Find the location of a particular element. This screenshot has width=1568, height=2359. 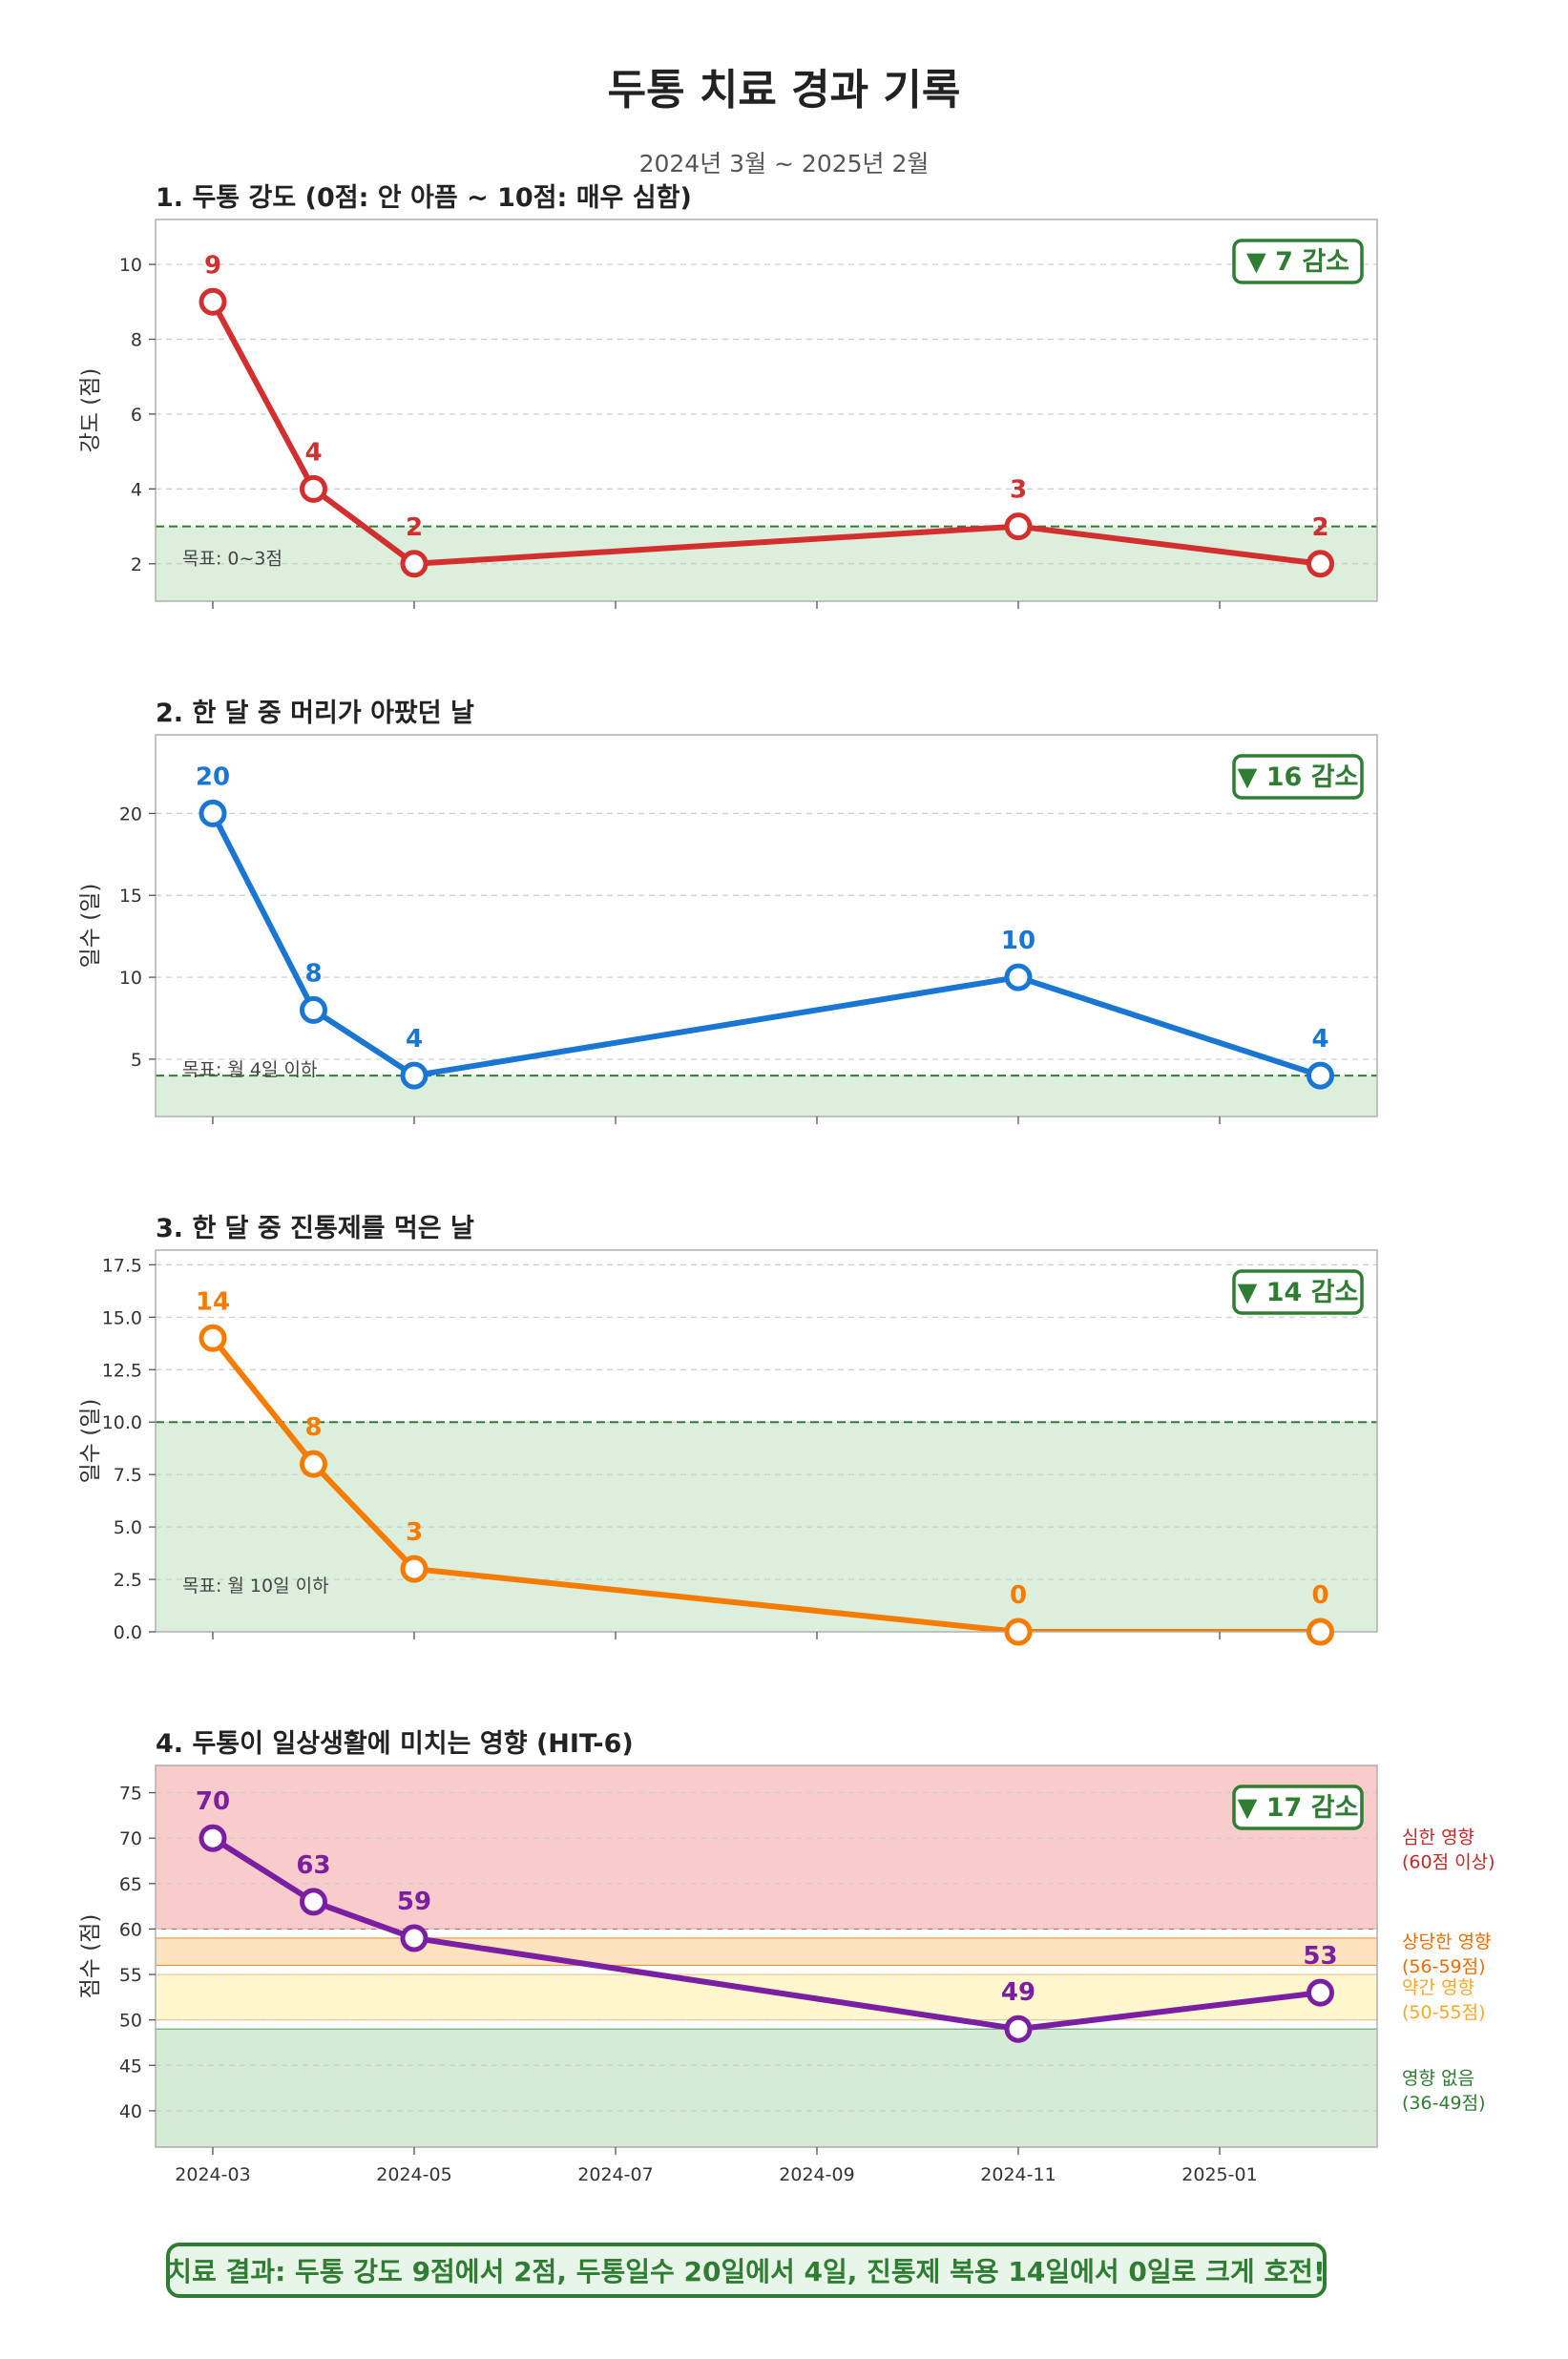

y-tick-label: 5 is located at coordinates (136, 1060).